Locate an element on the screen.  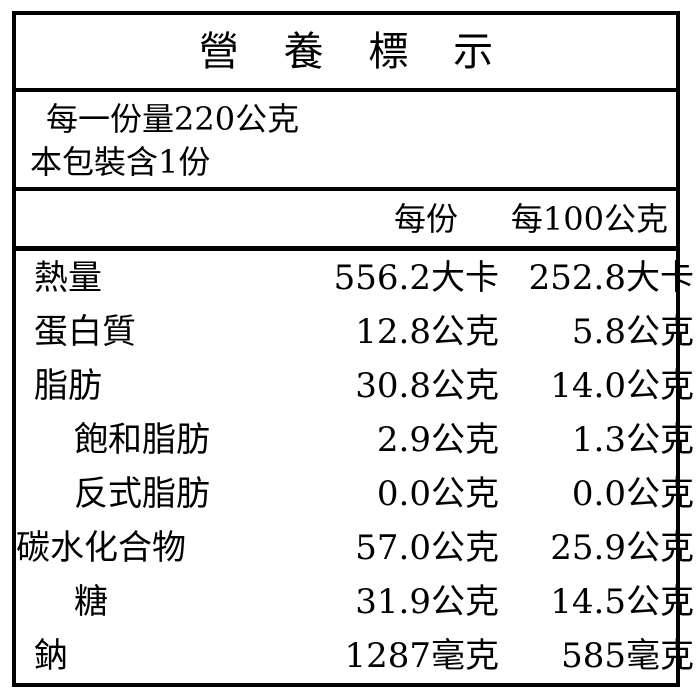
servings-per-container-text: 本包裝含1份 is located at coordinates (120, 162).